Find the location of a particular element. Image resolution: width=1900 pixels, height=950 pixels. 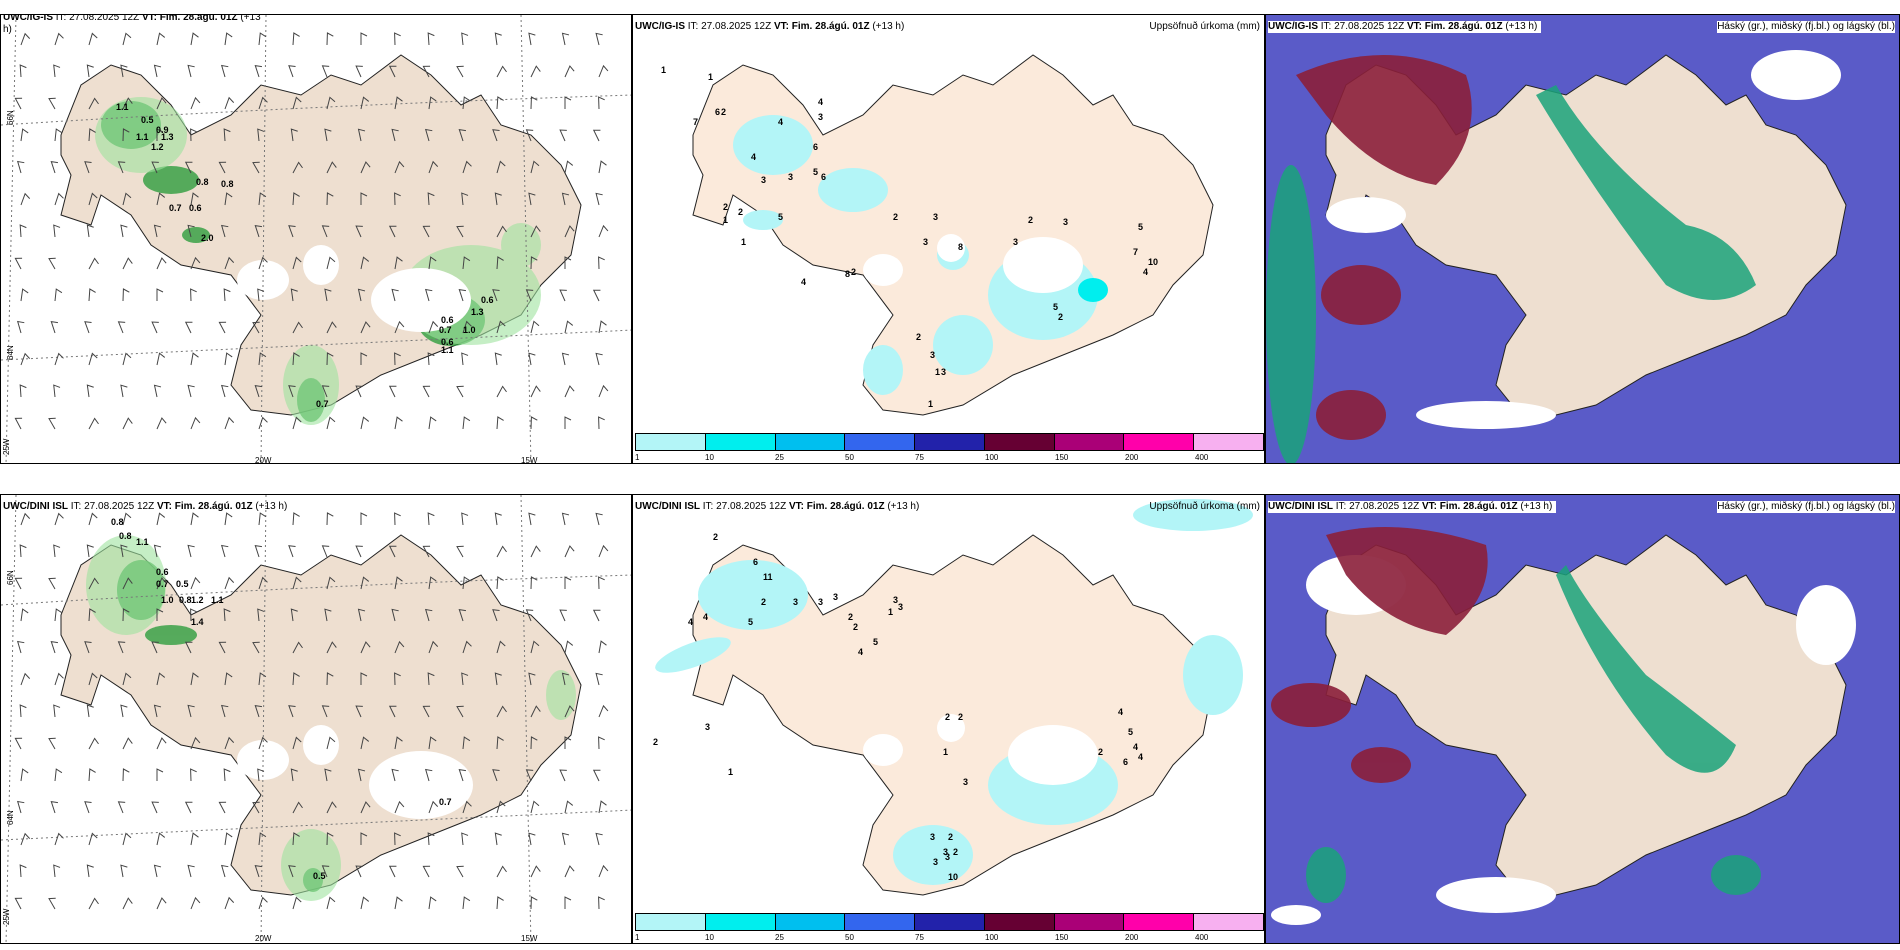

lat-64-label: 64N is located at coordinates (10, 817).